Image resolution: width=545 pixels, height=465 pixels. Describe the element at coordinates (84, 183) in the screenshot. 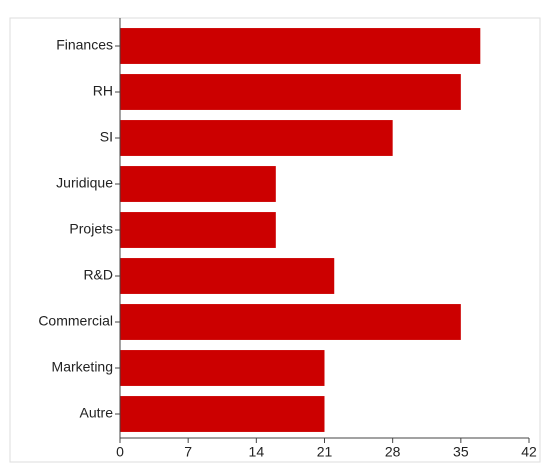

I see `y-tick-label: Juridique` at that location.